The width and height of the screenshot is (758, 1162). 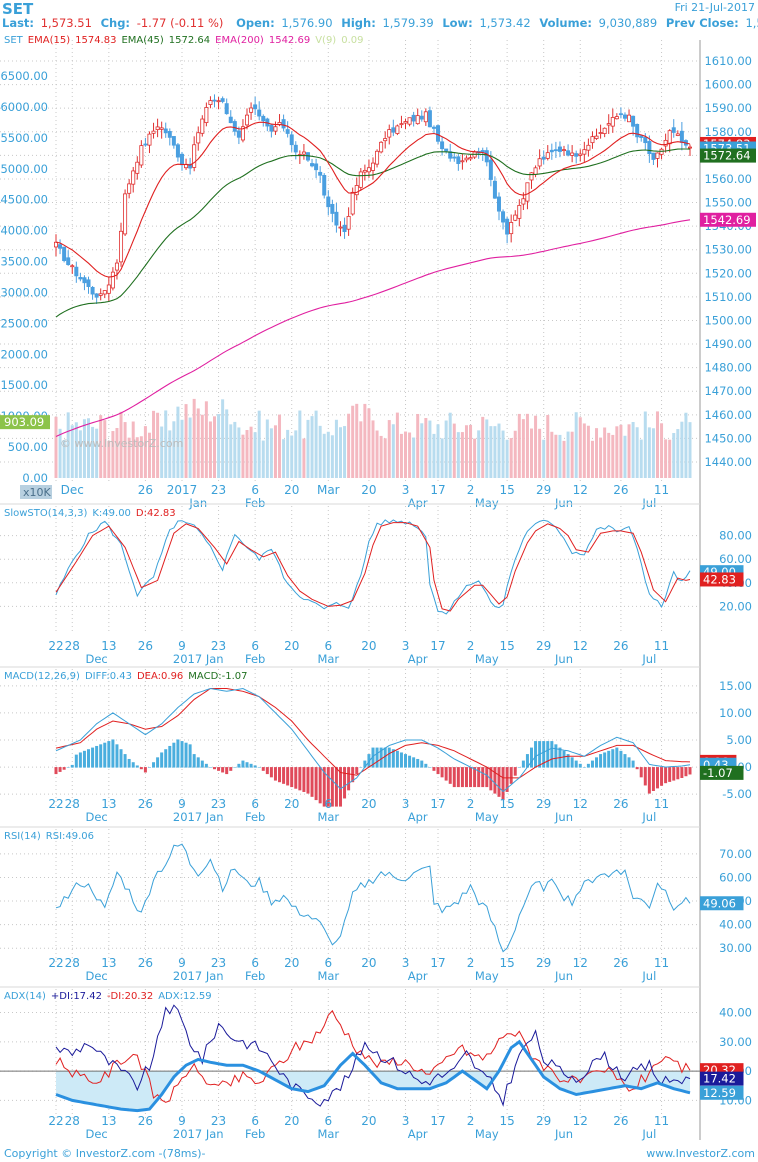 I want to click on legend-item: SlowSTO(14,3,3), so click(x=45, y=513).